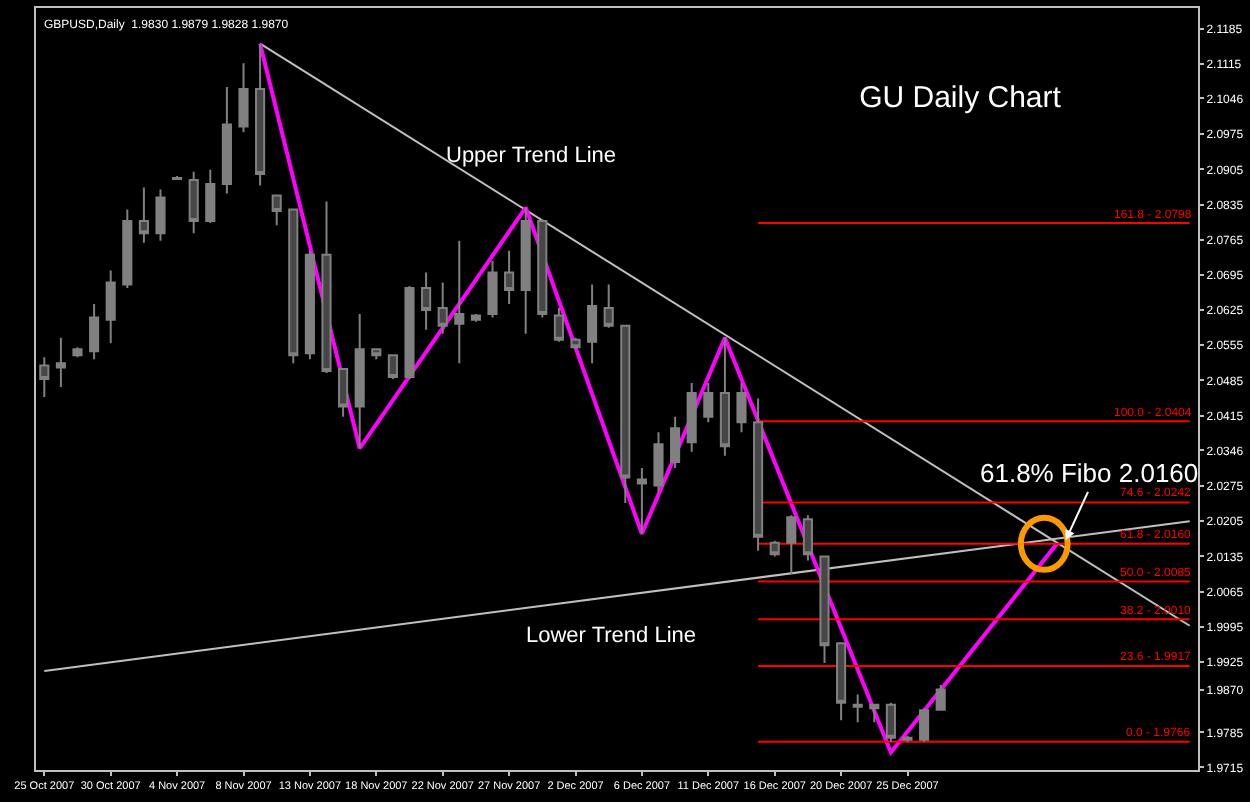 Image resolution: width=1250 pixels, height=802 pixels. What do you see at coordinates (1089, 473) in the screenshot?
I see `annotation: 61.8% Fibo 2.0160` at bounding box center [1089, 473].